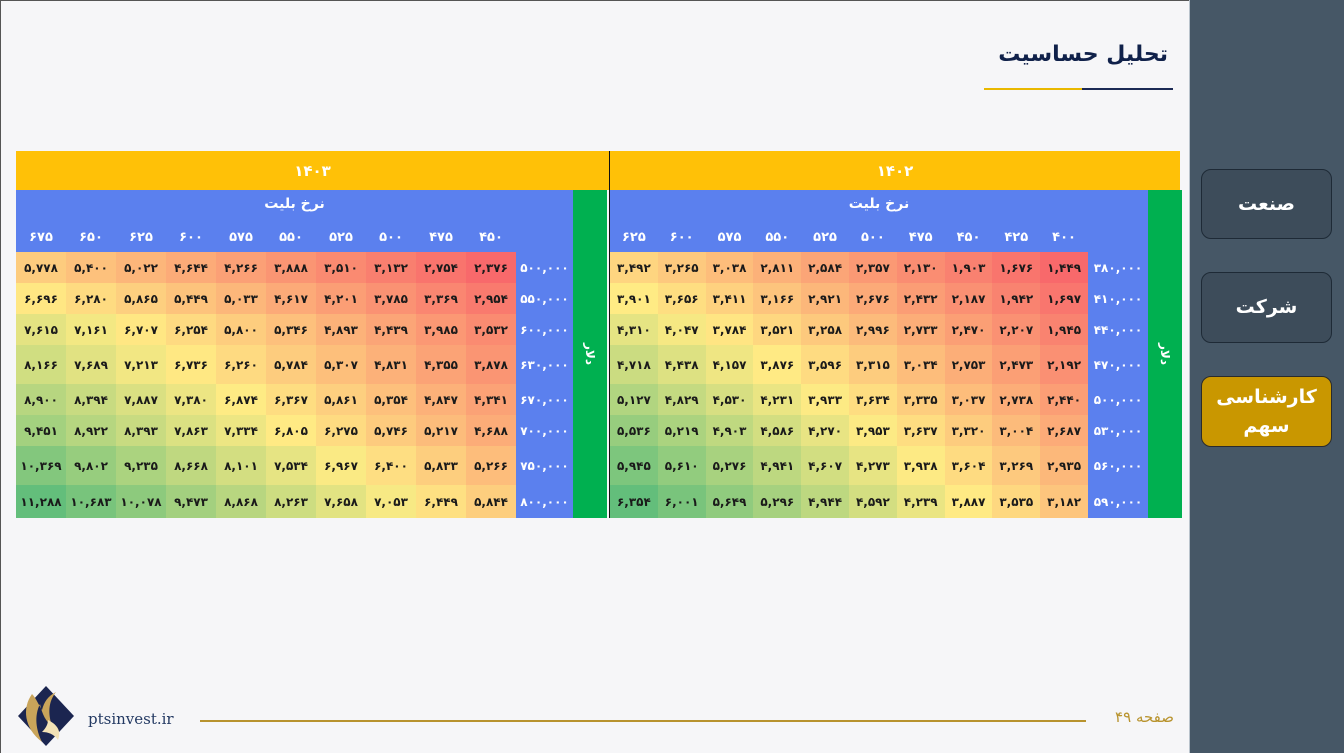  Describe the element at coordinates (1266, 204) in the screenshot. I see `sidebar-item-industry: صنعت` at that location.